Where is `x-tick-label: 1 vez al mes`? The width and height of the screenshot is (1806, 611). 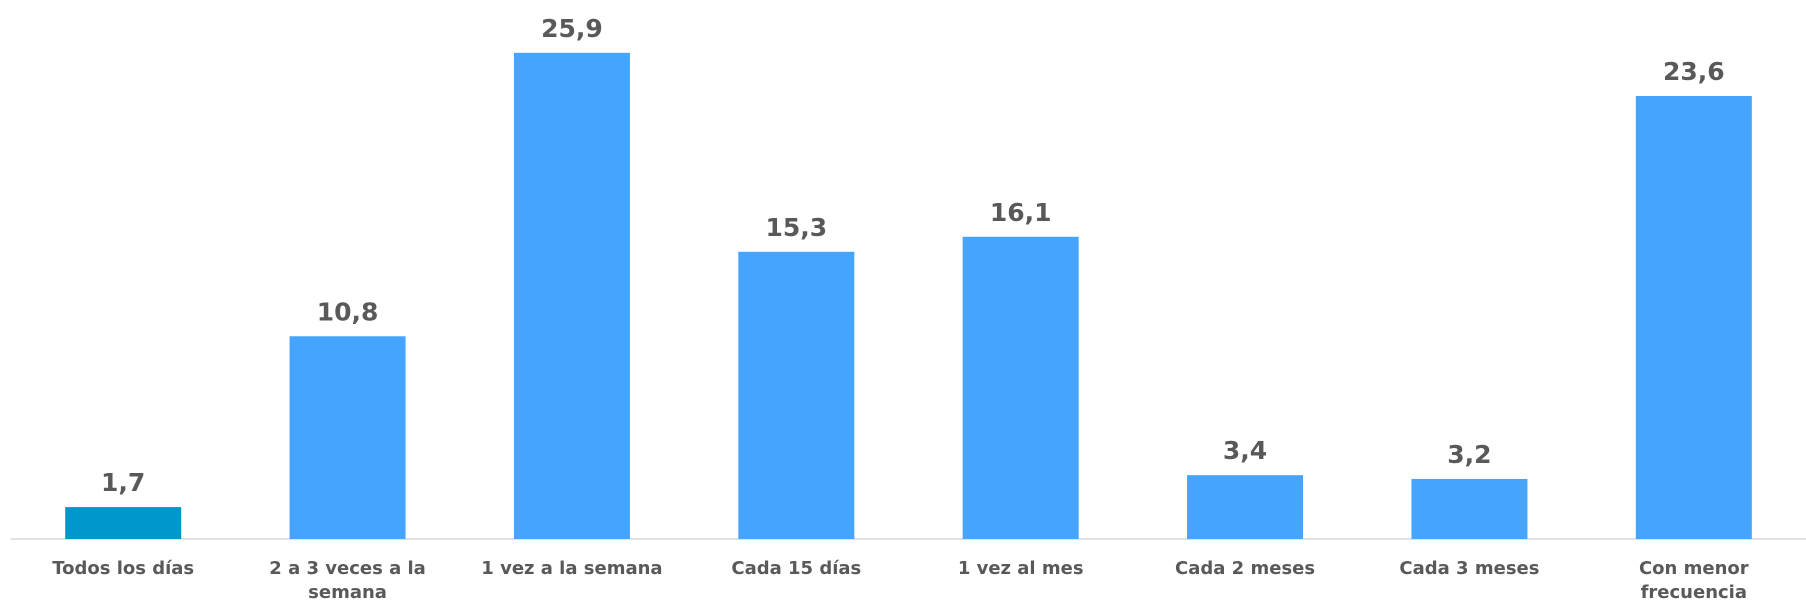 x-tick-label: 1 vez al mes is located at coordinates (1020, 568).